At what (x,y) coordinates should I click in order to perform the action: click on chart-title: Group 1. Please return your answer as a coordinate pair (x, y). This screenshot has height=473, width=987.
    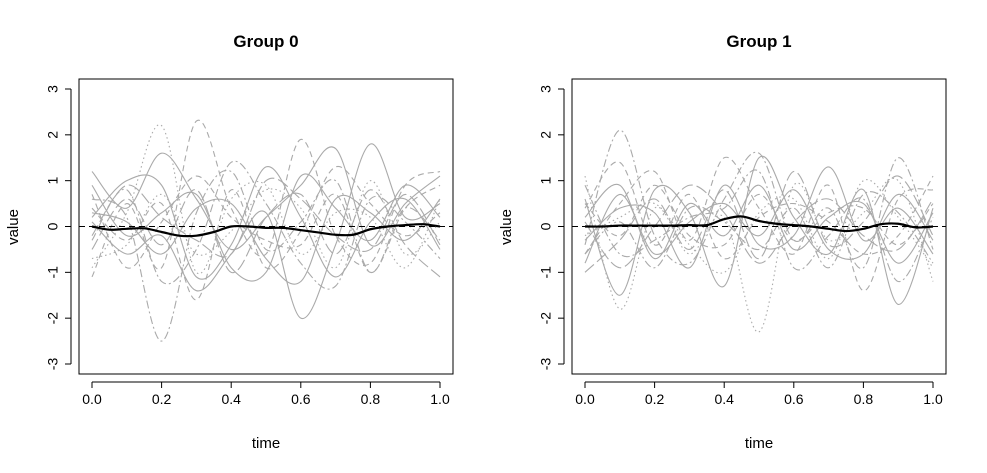
    Looking at the image, I should click on (758, 41).